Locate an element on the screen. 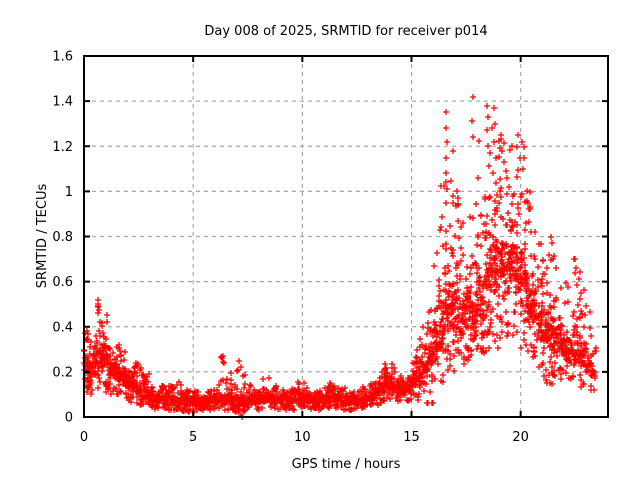 The image size is (640, 480). y-tick-label: 0 is located at coordinates (69, 418).